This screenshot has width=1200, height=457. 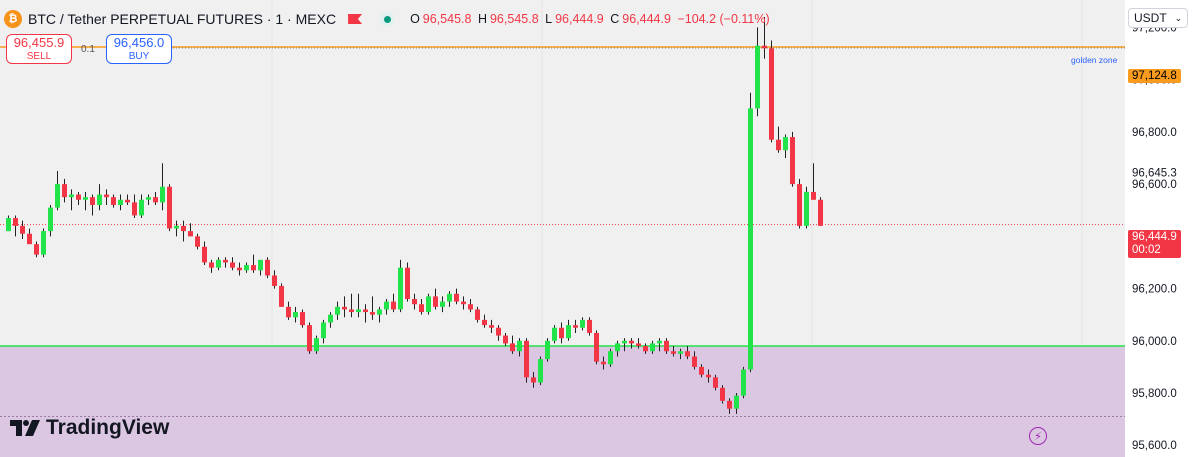 I want to click on crosshair-price-label: 96,645.3, so click(x=1154, y=173).